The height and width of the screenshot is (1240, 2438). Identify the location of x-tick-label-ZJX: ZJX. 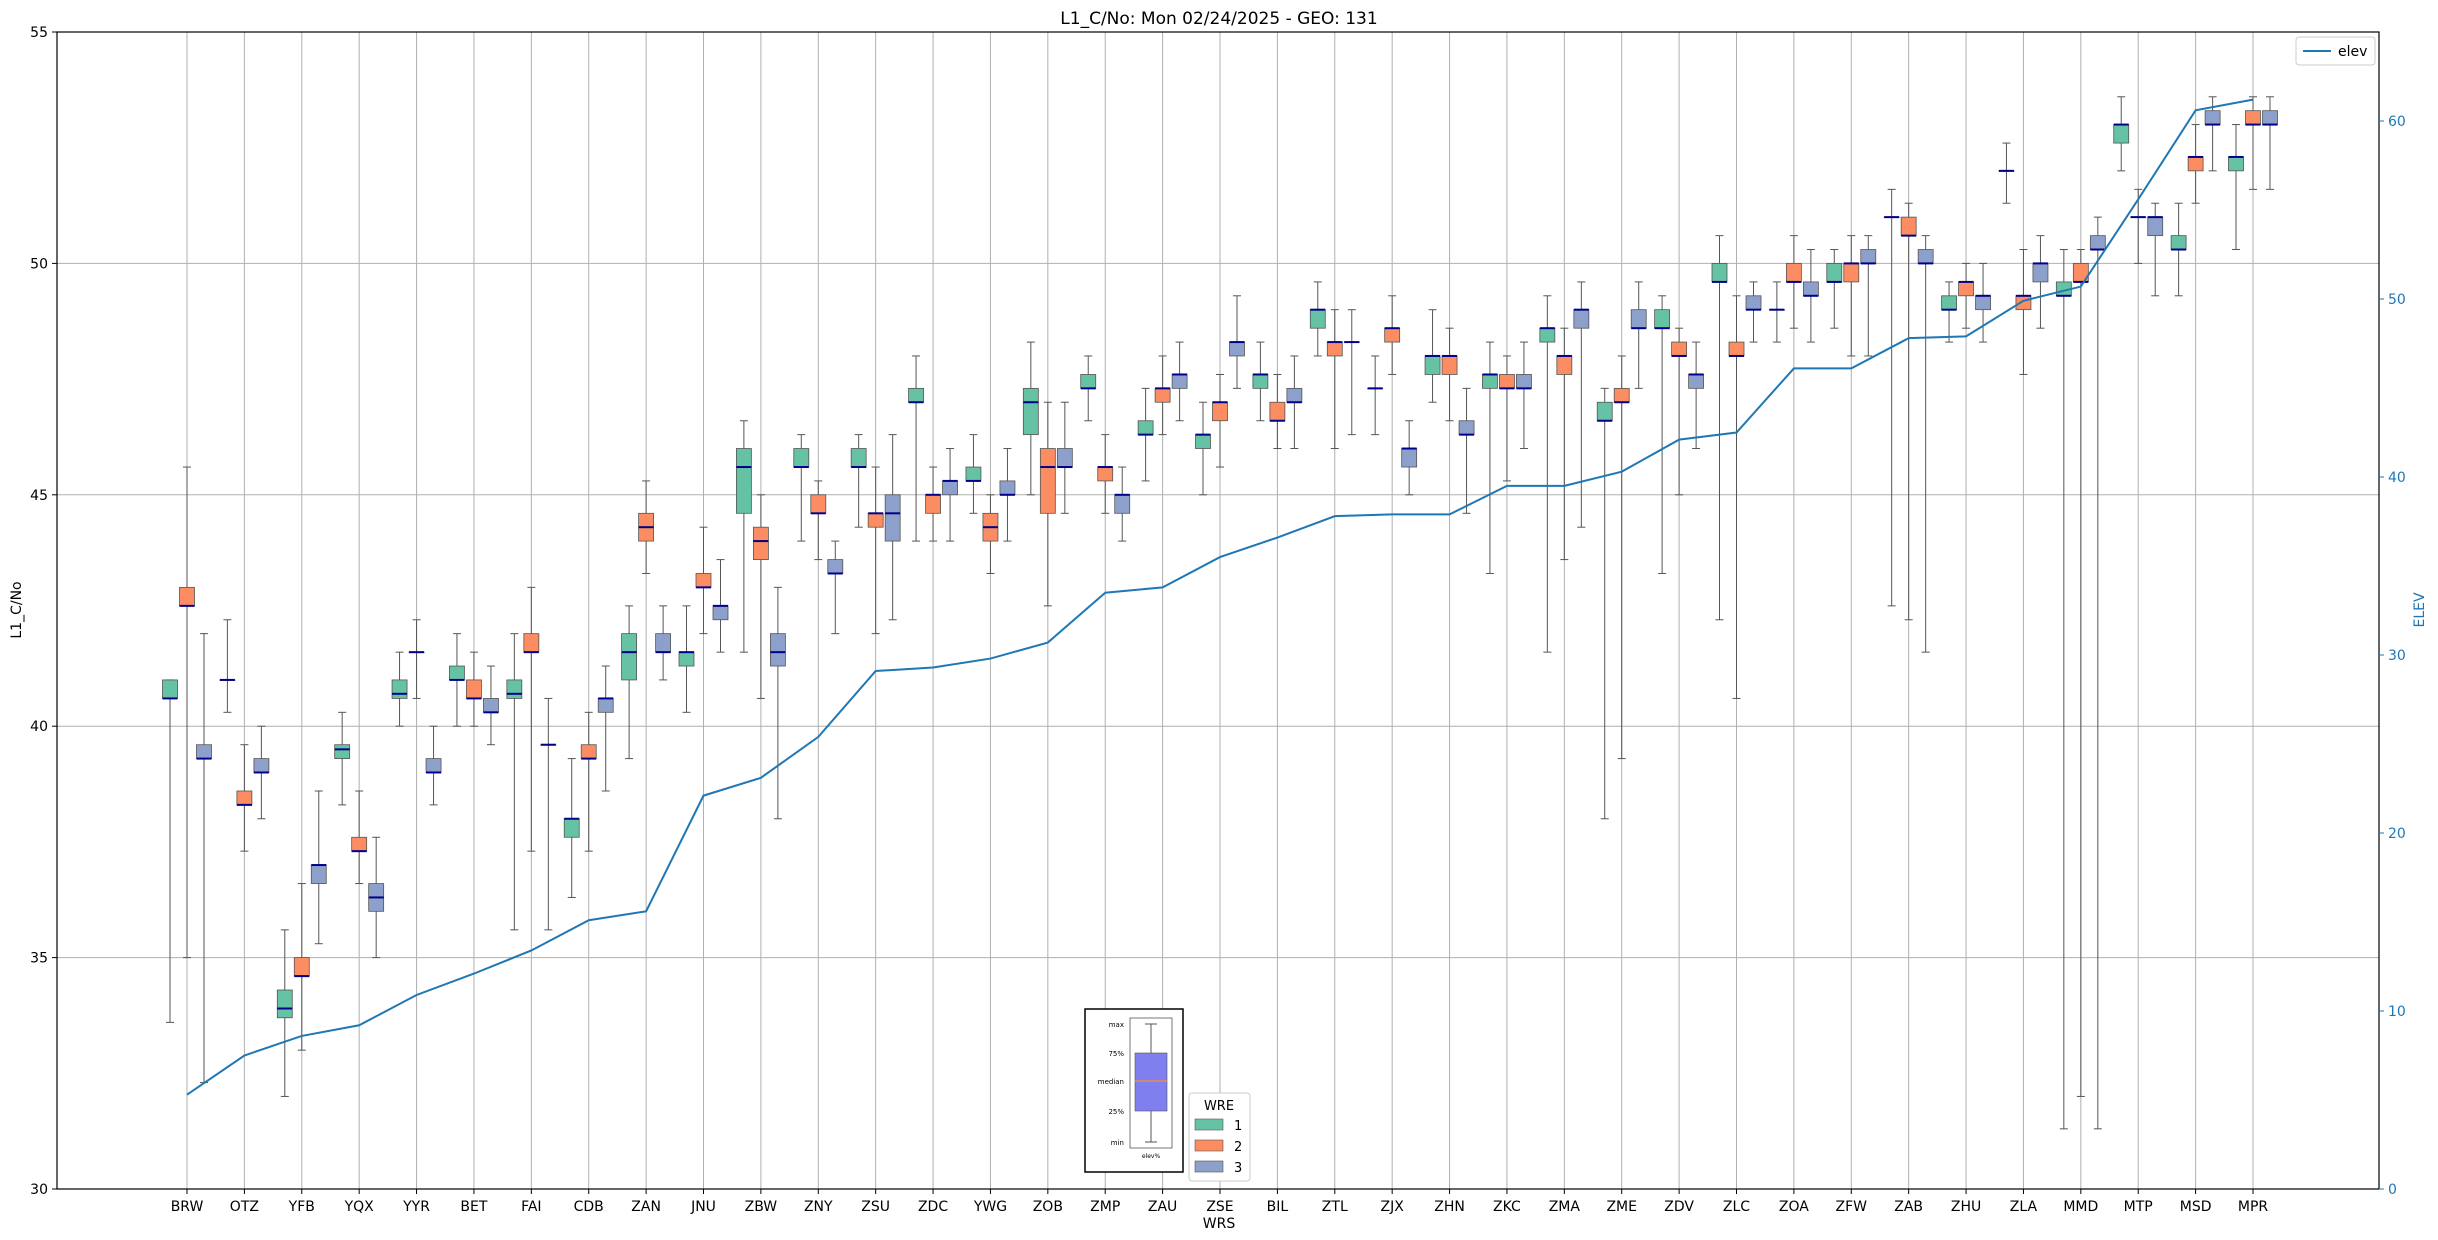
(1393, 1207).